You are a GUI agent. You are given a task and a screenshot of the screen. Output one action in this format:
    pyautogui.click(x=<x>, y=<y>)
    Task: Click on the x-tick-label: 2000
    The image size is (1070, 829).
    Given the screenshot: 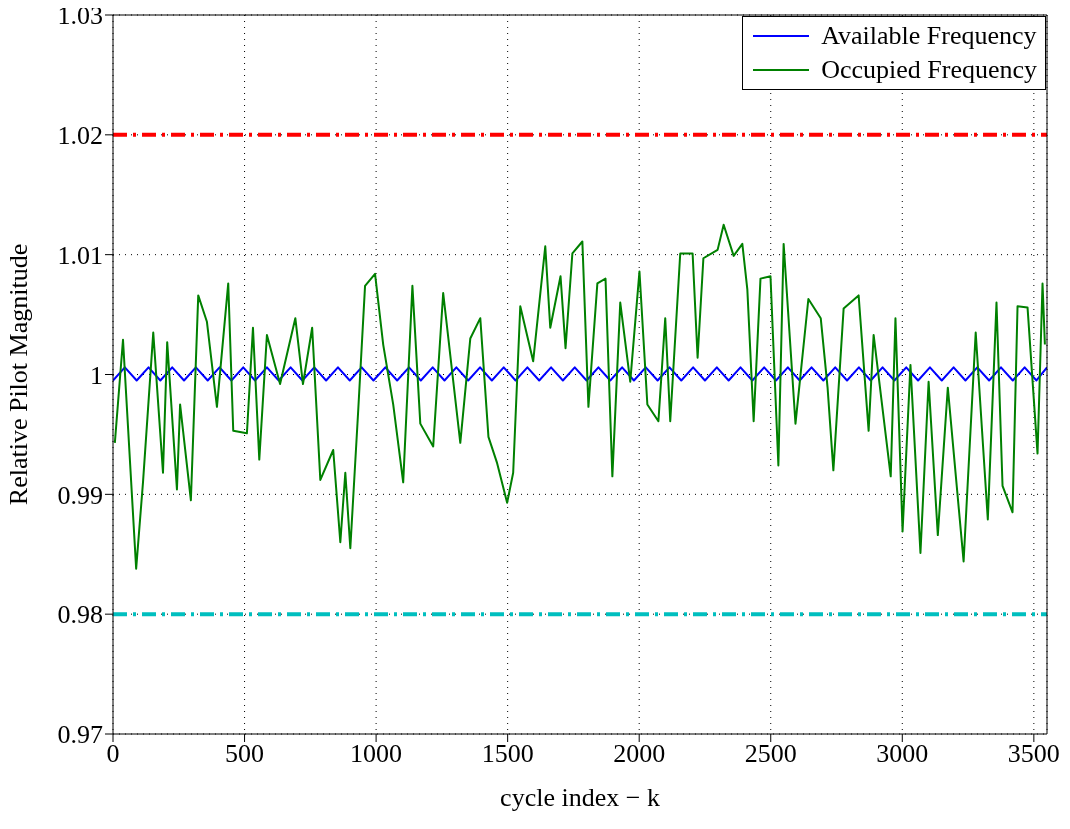 What is the action you would take?
    pyautogui.click(x=639, y=754)
    